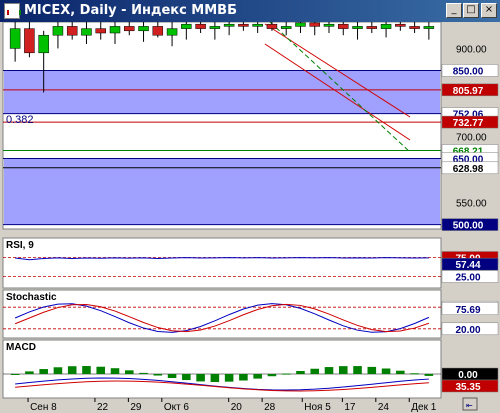 The image size is (500, 413). Describe the element at coordinates (489, 10) in the screenshot. I see `close-button: ×` at that location.